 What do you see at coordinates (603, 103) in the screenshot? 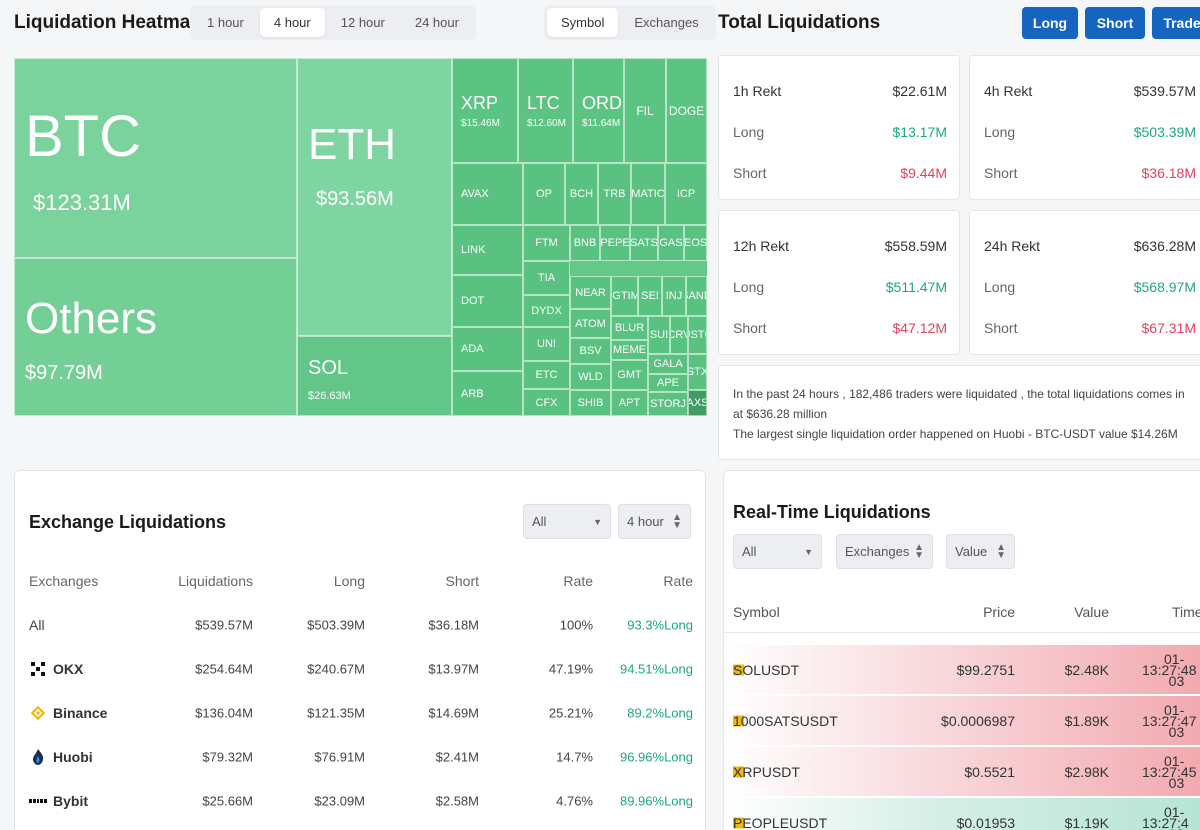
I see `tile-symbol: ORDI` at bounding box center [603, 103].